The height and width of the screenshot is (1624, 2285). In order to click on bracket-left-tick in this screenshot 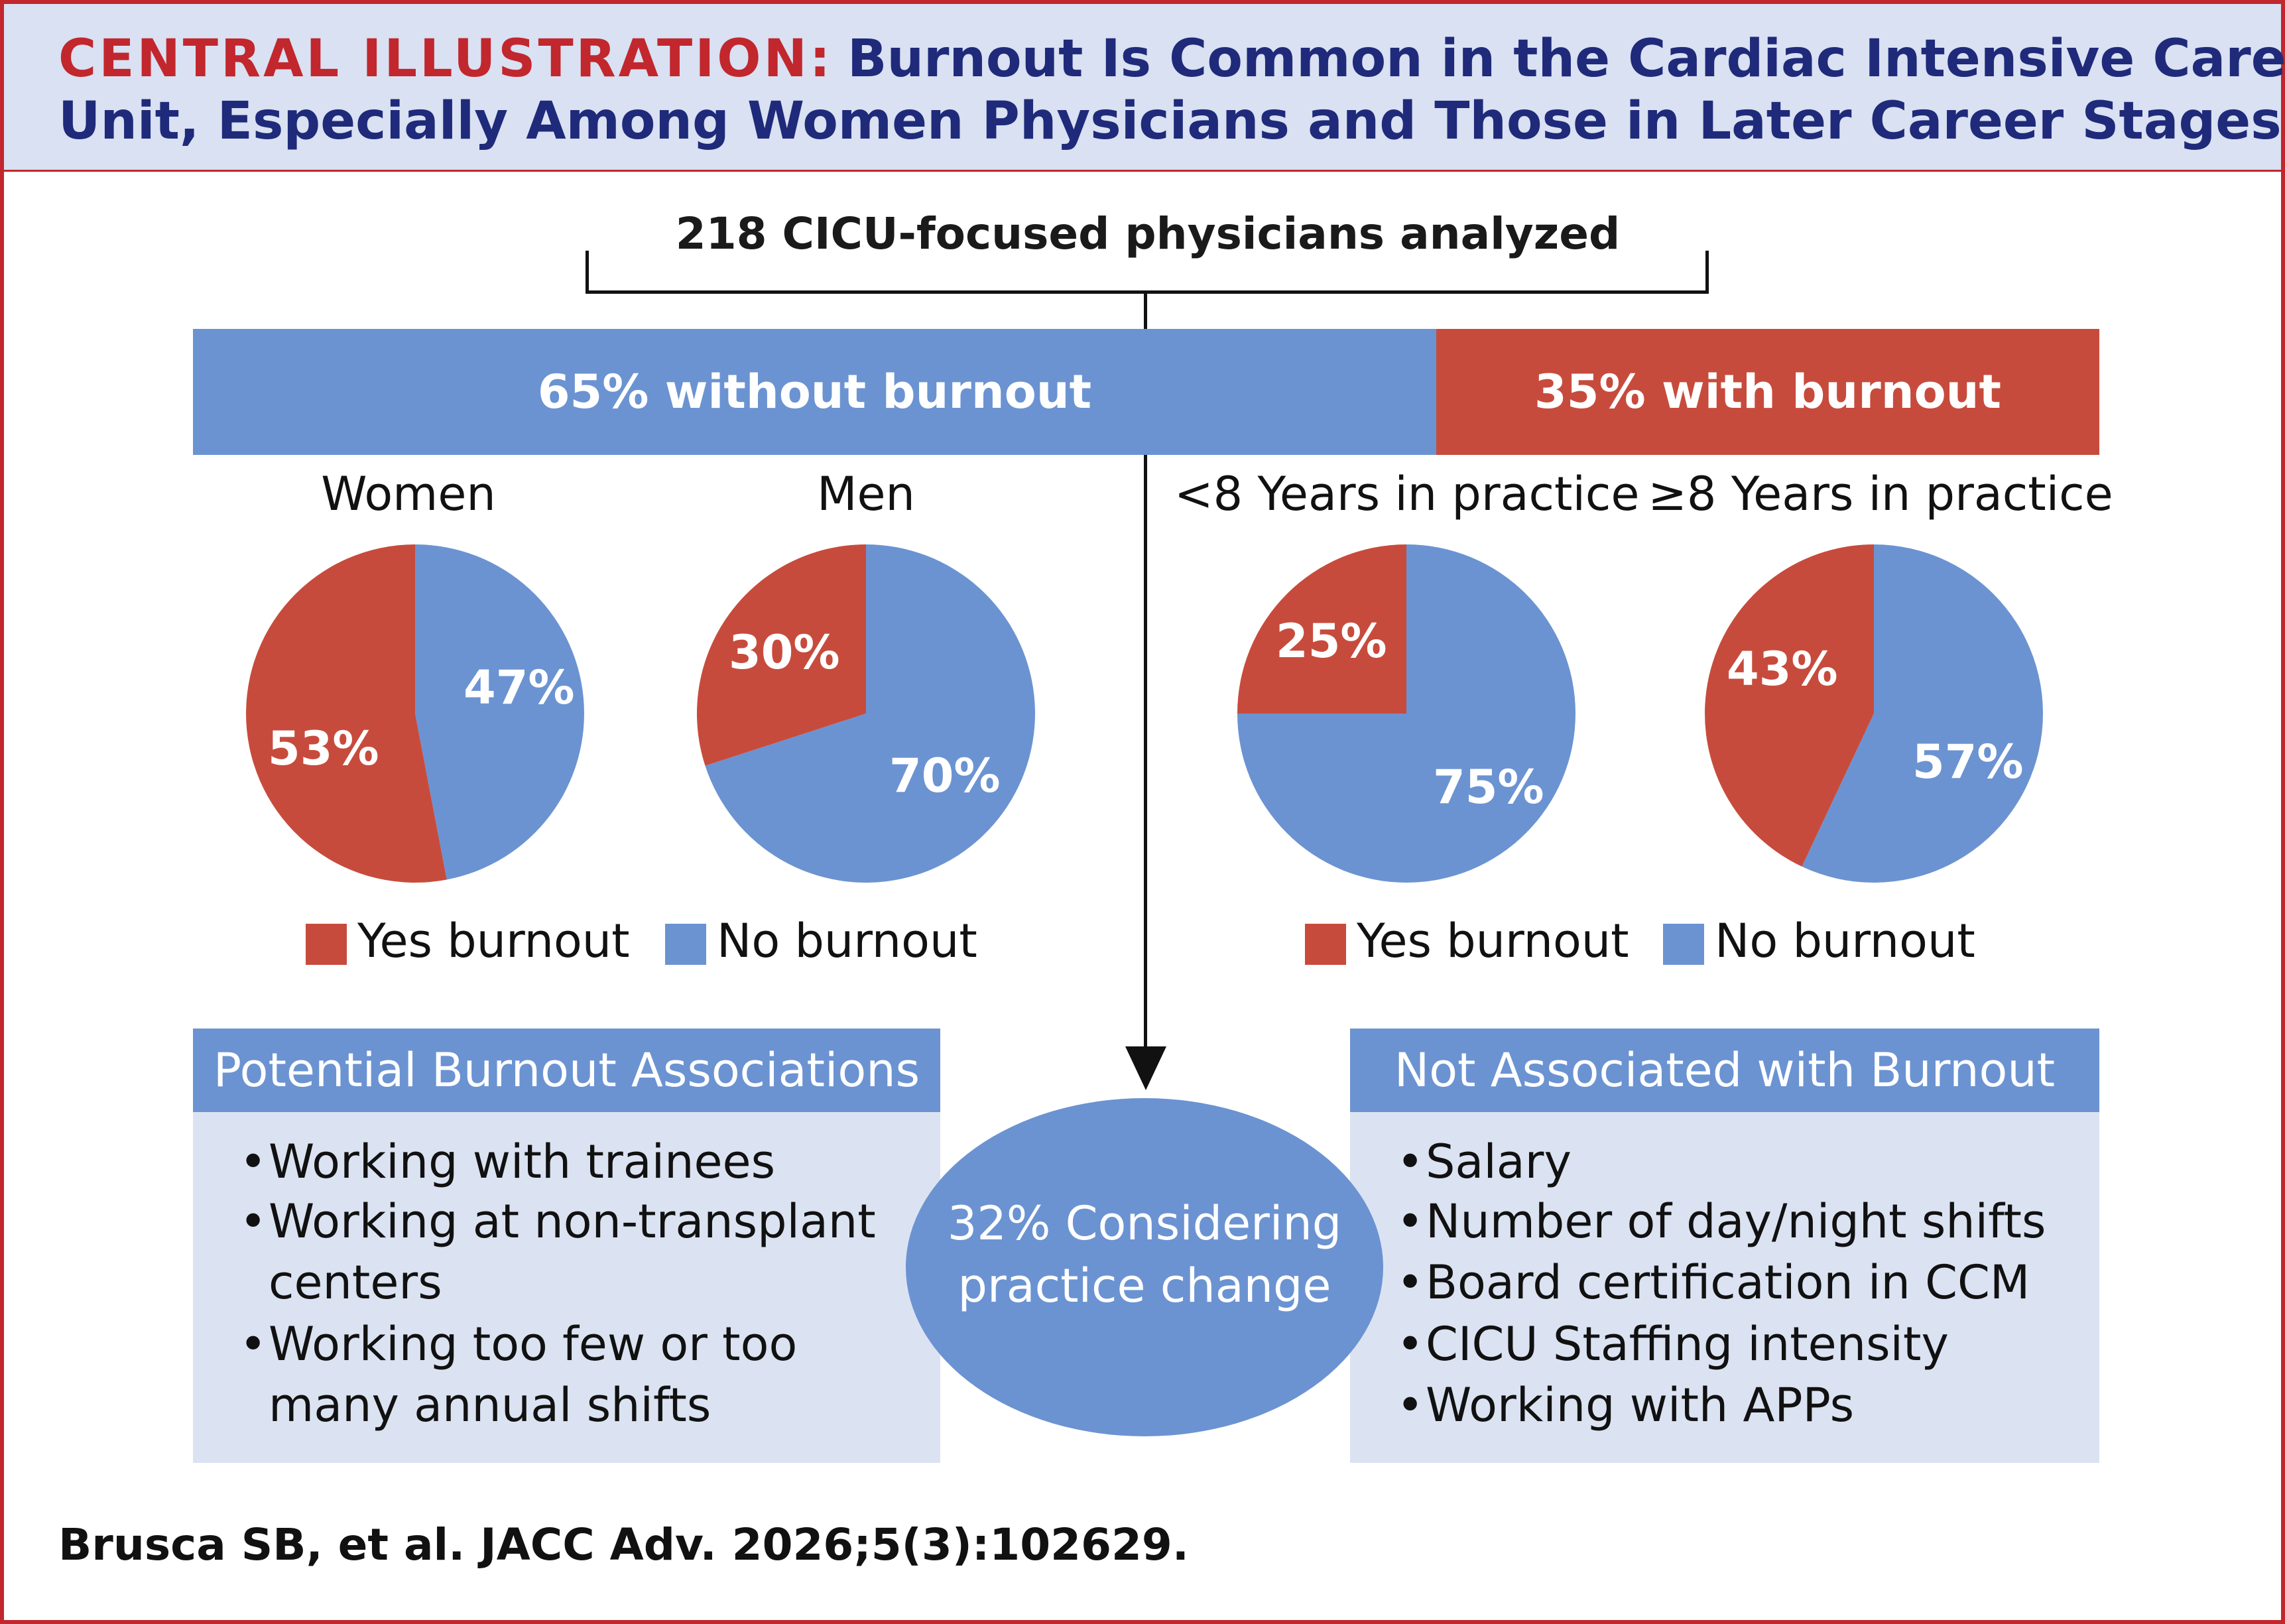, I will do `click(587, 272)`.